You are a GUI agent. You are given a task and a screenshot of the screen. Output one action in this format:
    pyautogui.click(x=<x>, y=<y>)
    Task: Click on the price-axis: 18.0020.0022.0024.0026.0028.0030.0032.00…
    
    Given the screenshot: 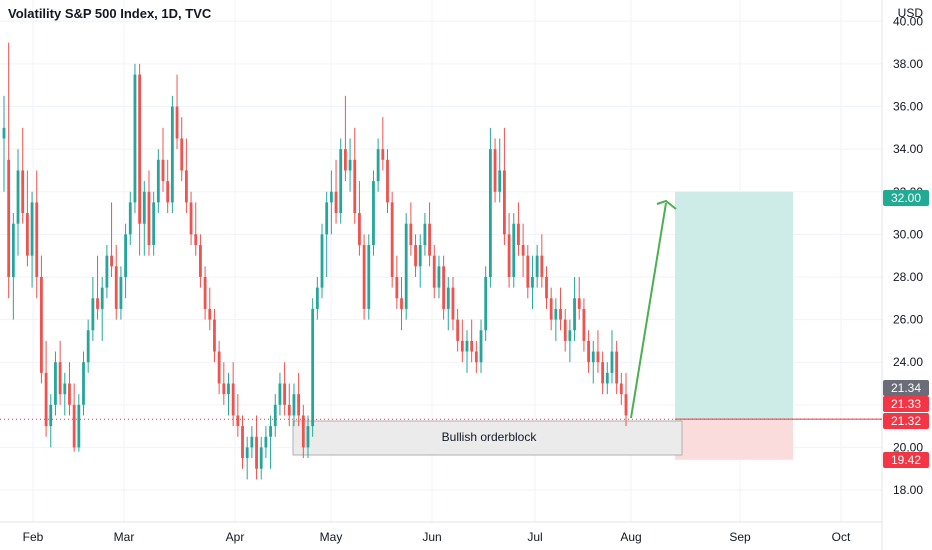 What is the action you would take?
    pyautogui.click(x=908, y=251)
    